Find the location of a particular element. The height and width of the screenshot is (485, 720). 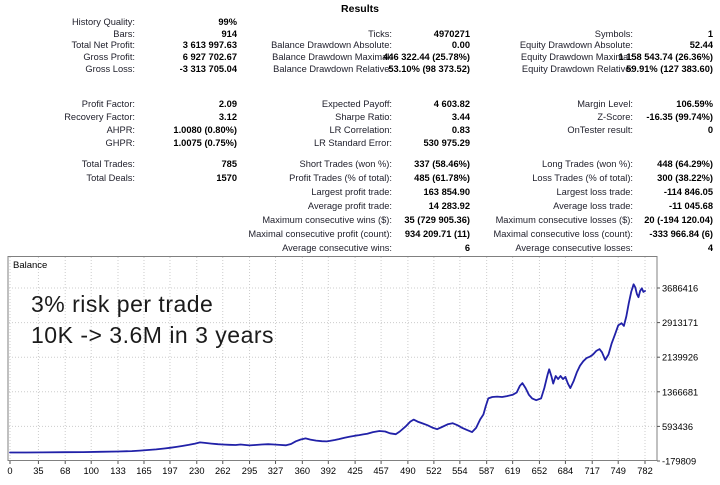

table-value: 1 is located at coordinates (710, 33).